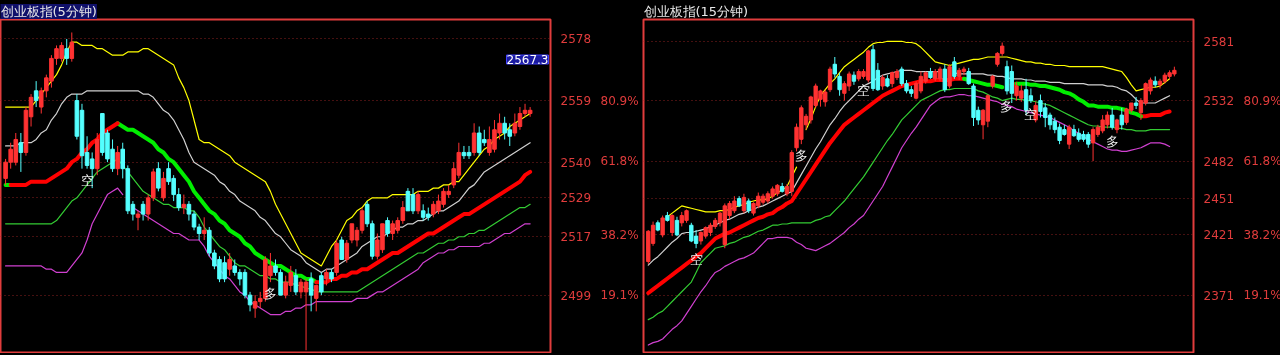  What do you see at coordinates (1219, 199) in the screenshot?
I see `y-tick-label: 2451` at bounding box center [1219, 199].